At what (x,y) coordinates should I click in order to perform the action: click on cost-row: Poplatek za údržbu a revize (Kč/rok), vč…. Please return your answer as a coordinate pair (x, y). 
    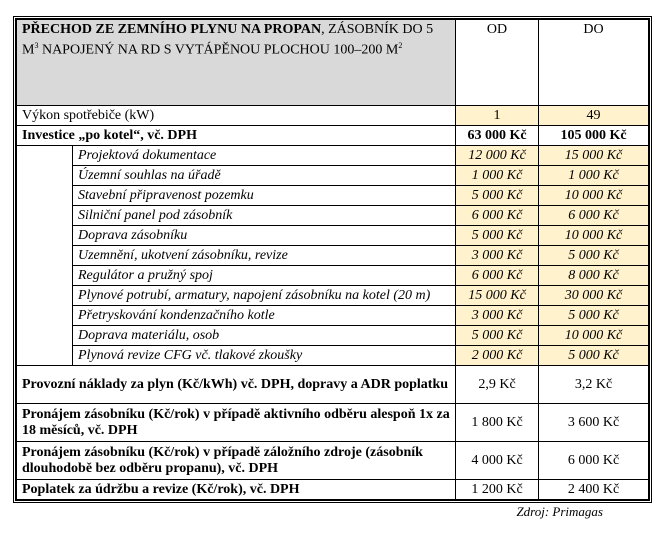
    Looking at the image, I should click on (332, 489).